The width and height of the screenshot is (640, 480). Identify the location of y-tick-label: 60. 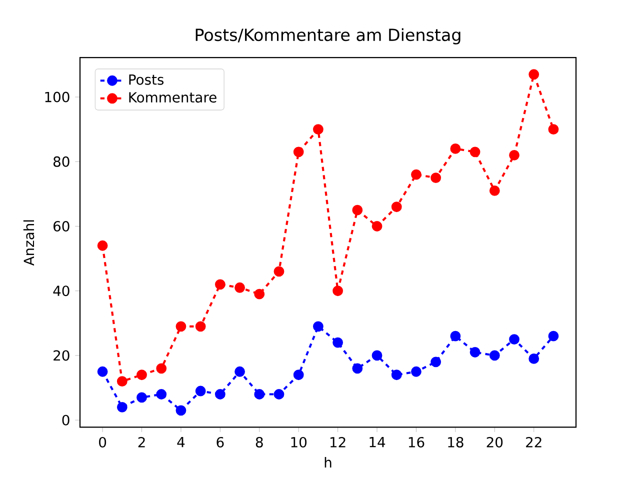
(62, 226).